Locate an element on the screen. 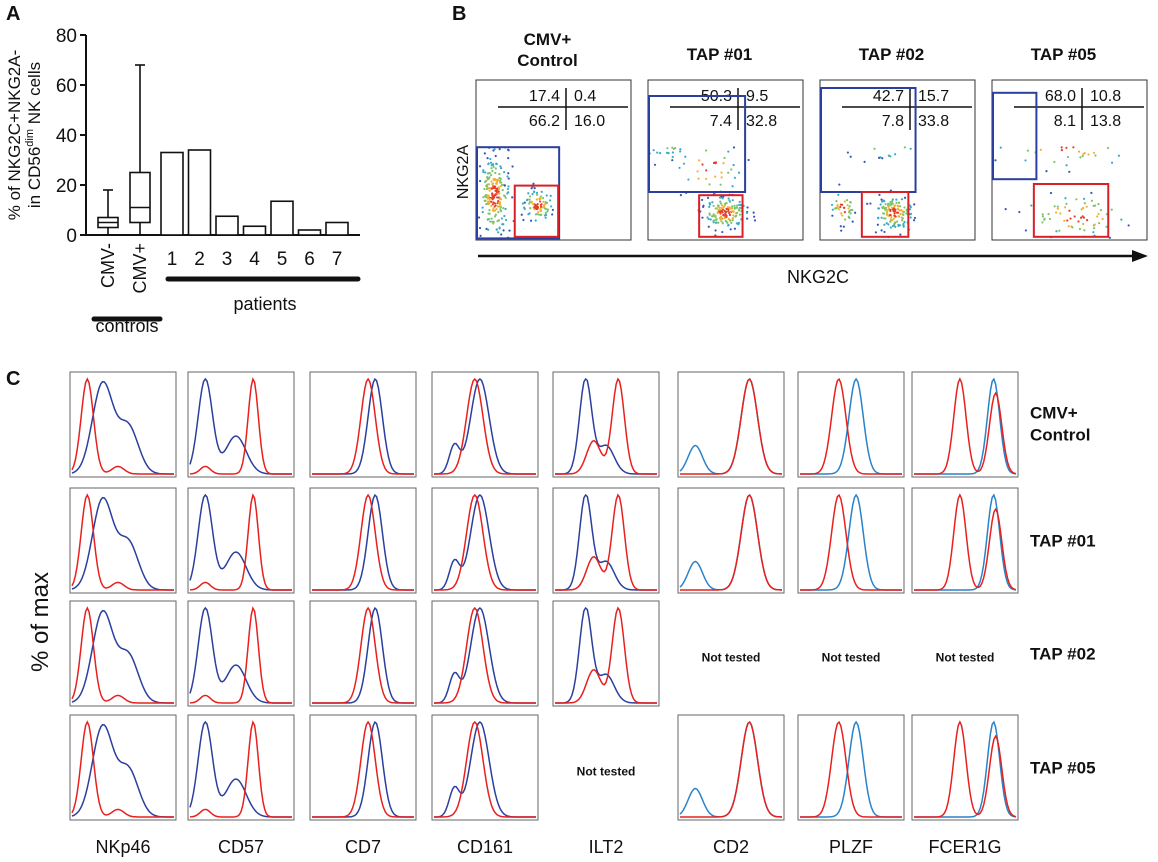 This screenshot has width=1158, height=862. panel-label-a: A is located at coordinates (13, 14).